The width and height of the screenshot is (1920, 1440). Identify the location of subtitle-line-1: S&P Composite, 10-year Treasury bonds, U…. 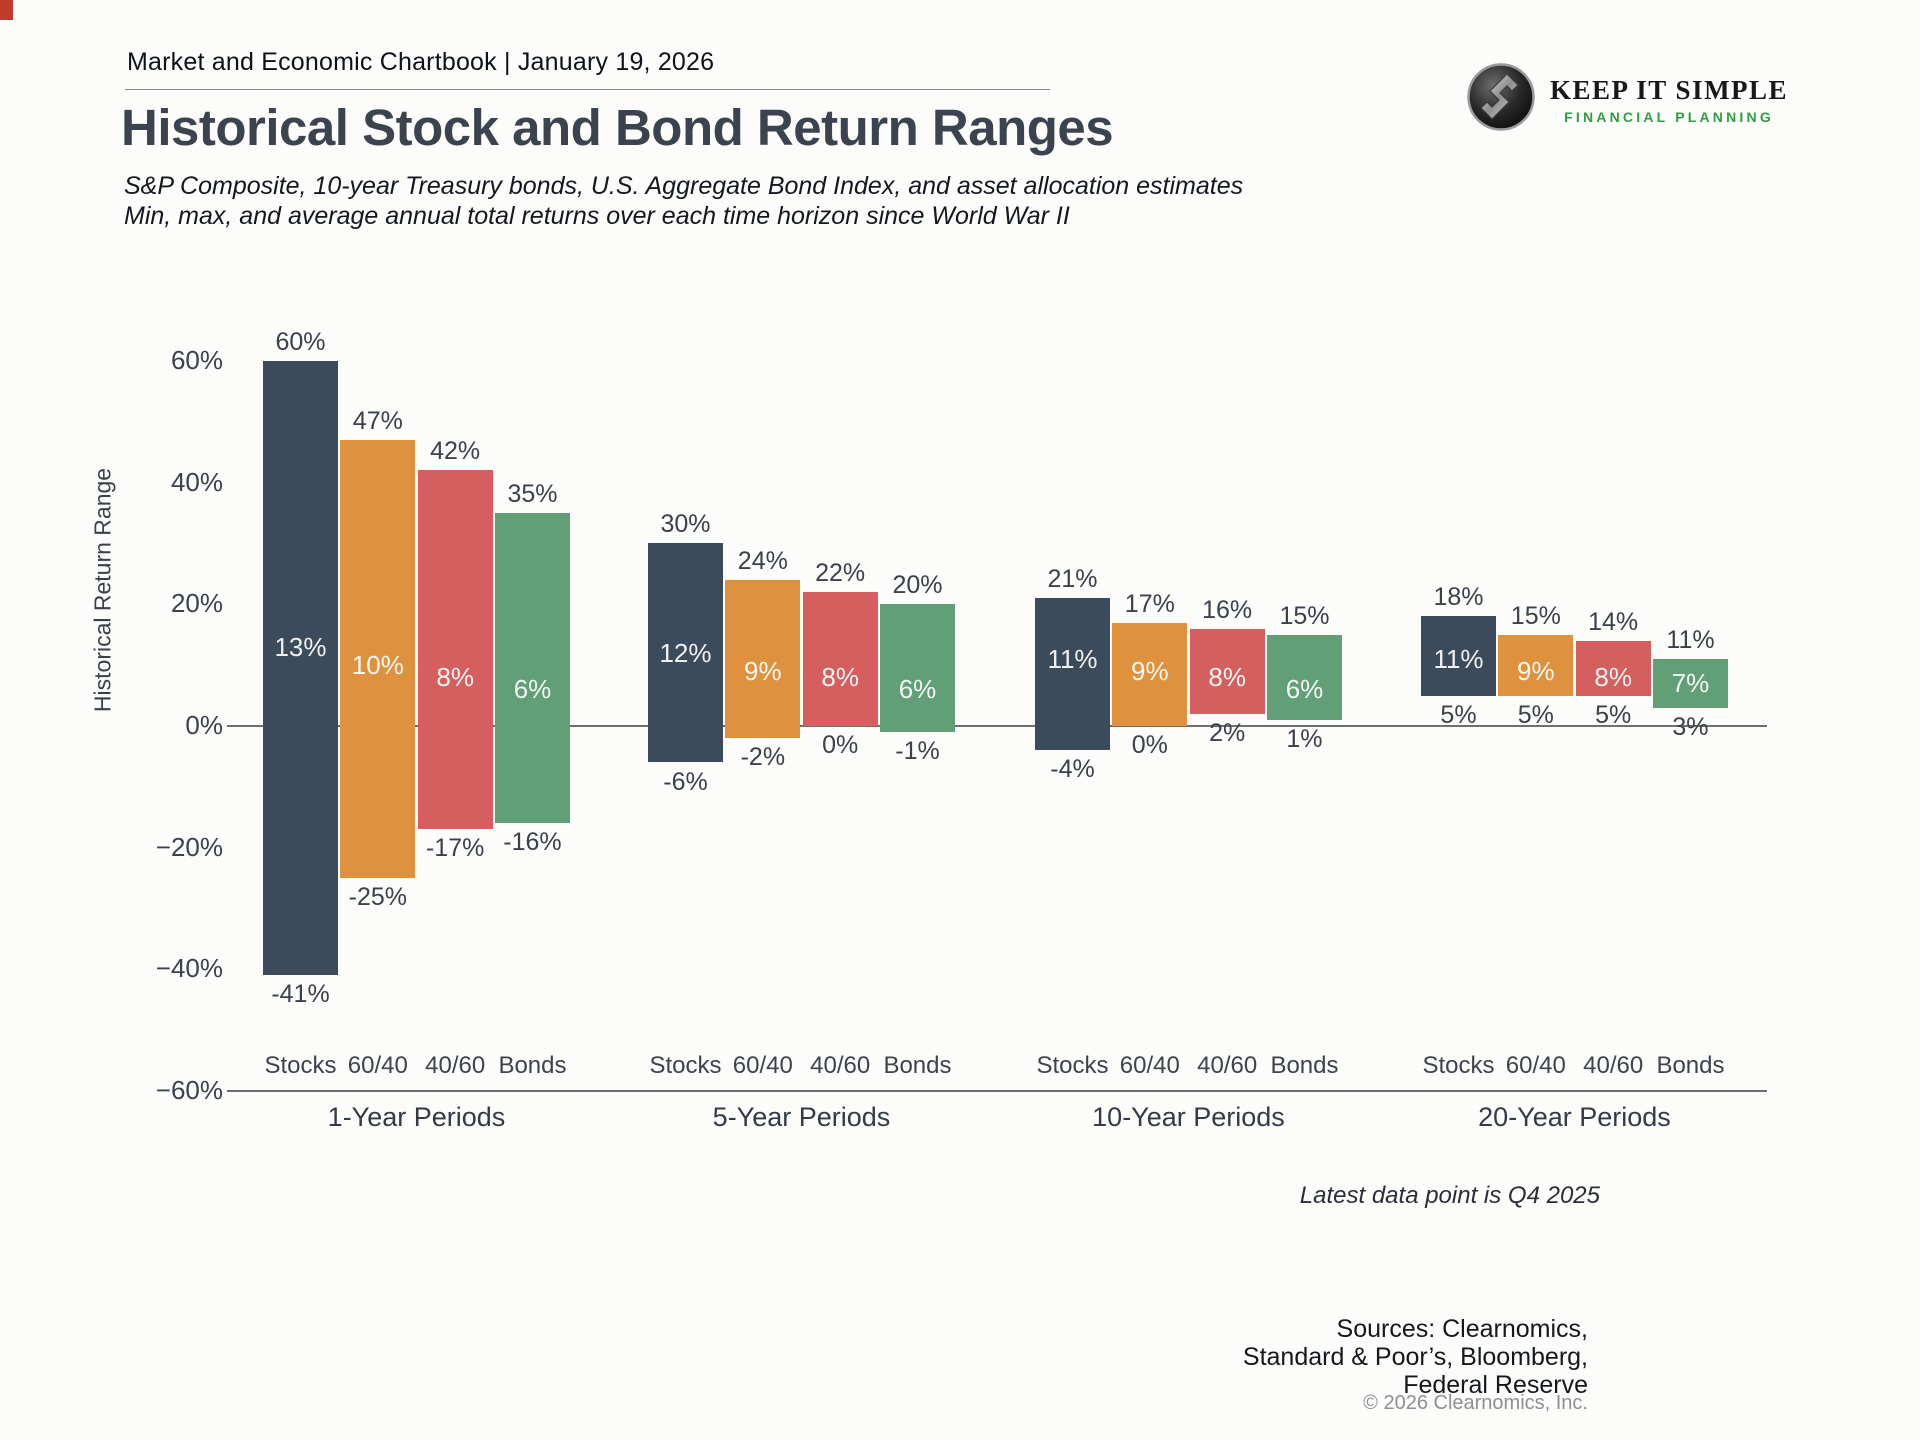
(684, 186).